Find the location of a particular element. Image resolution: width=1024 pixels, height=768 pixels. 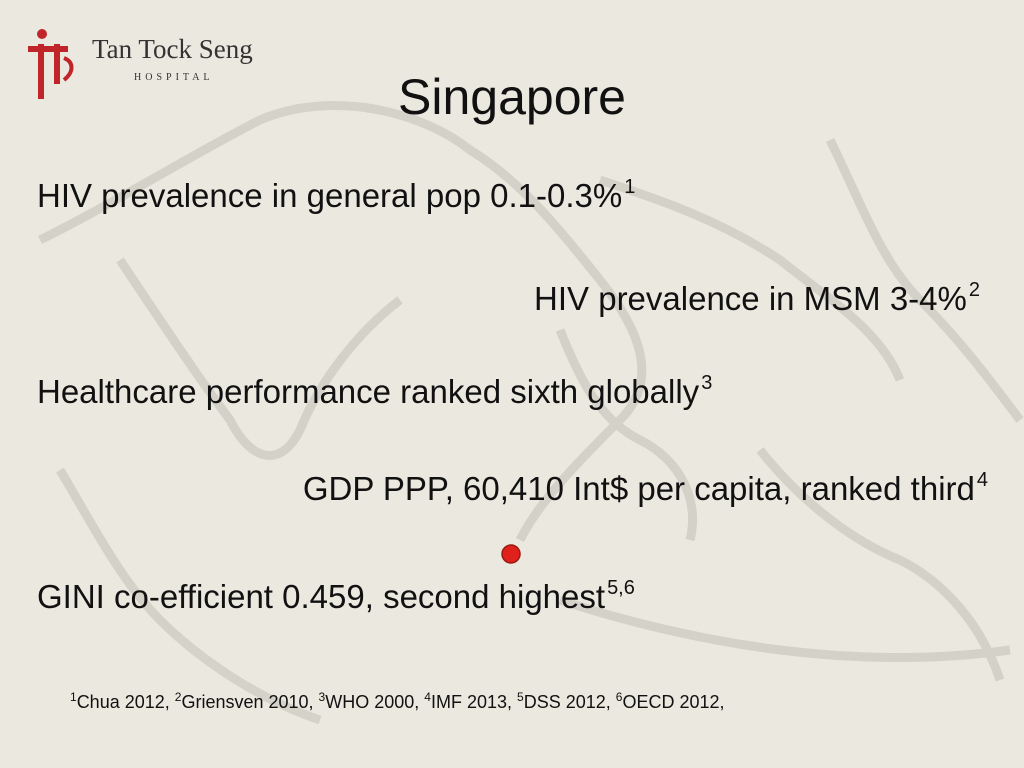

statement-text: GINI co-efficient 0.459, second highest is located at coordinates (321, 596).